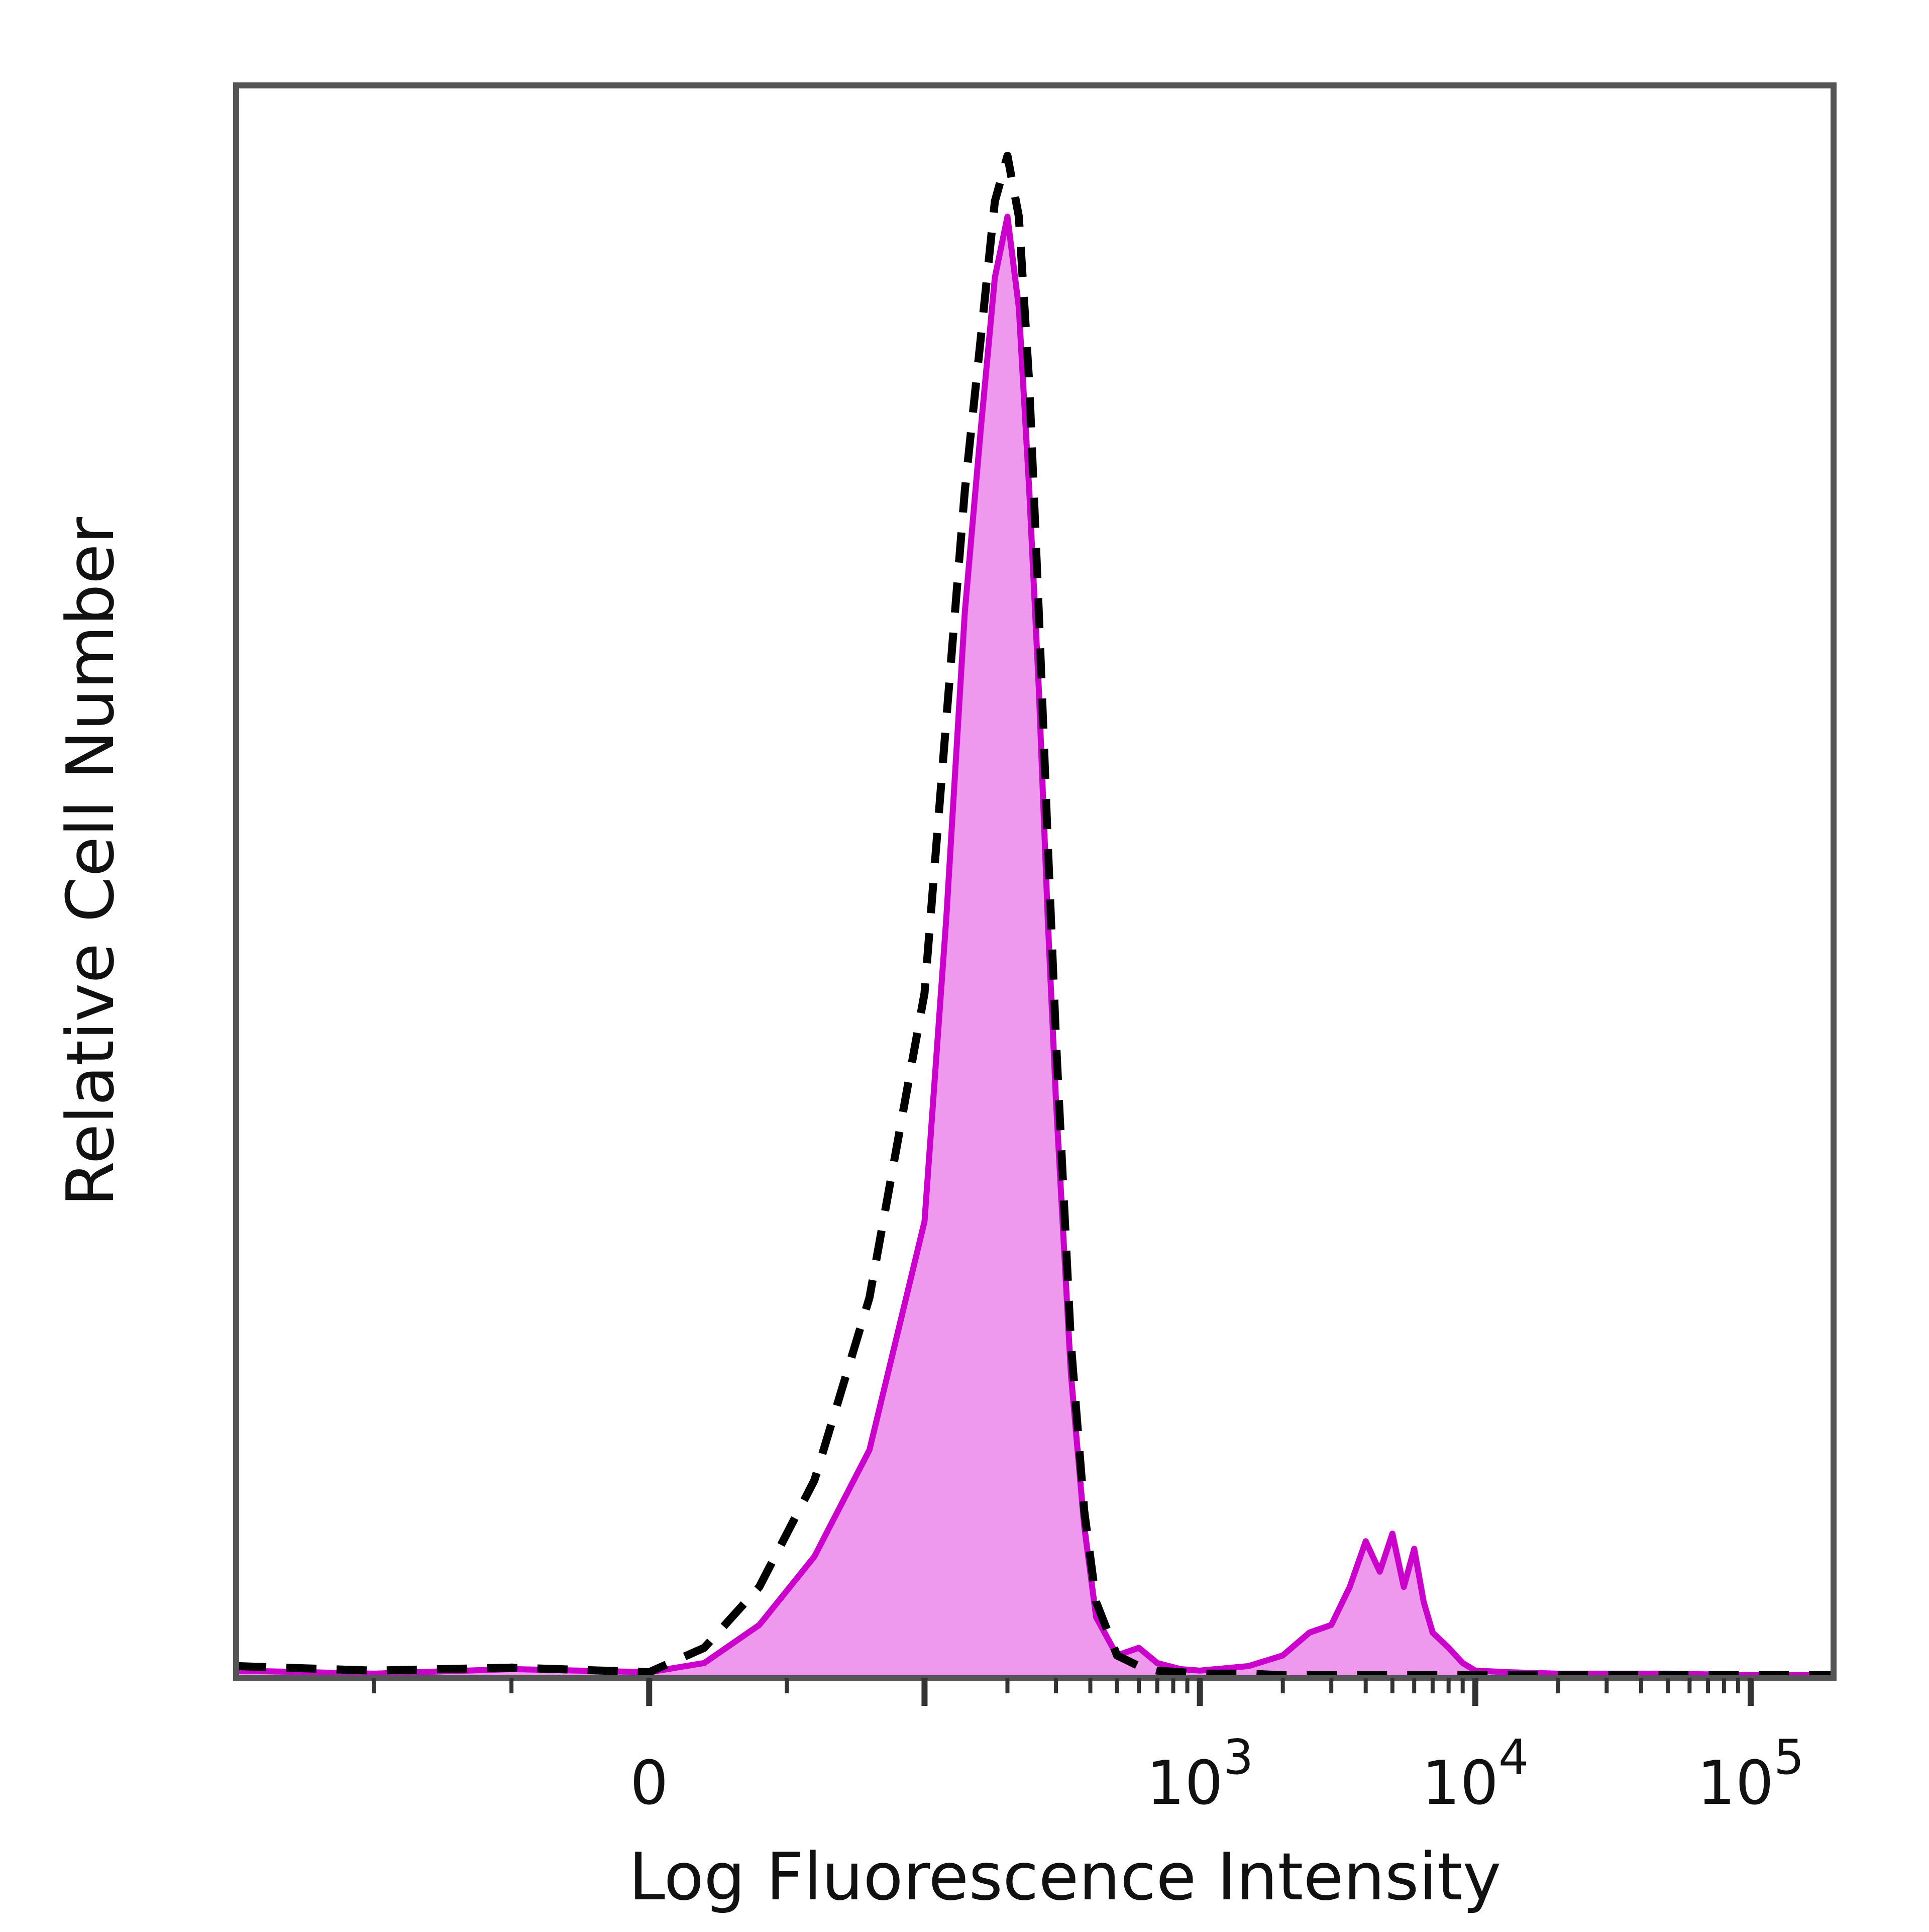  What do you see at coordinates (90, 861) in the screenshot?
I see `y-axis-title: Relative Cell Number` at bounding box center [90, 861].